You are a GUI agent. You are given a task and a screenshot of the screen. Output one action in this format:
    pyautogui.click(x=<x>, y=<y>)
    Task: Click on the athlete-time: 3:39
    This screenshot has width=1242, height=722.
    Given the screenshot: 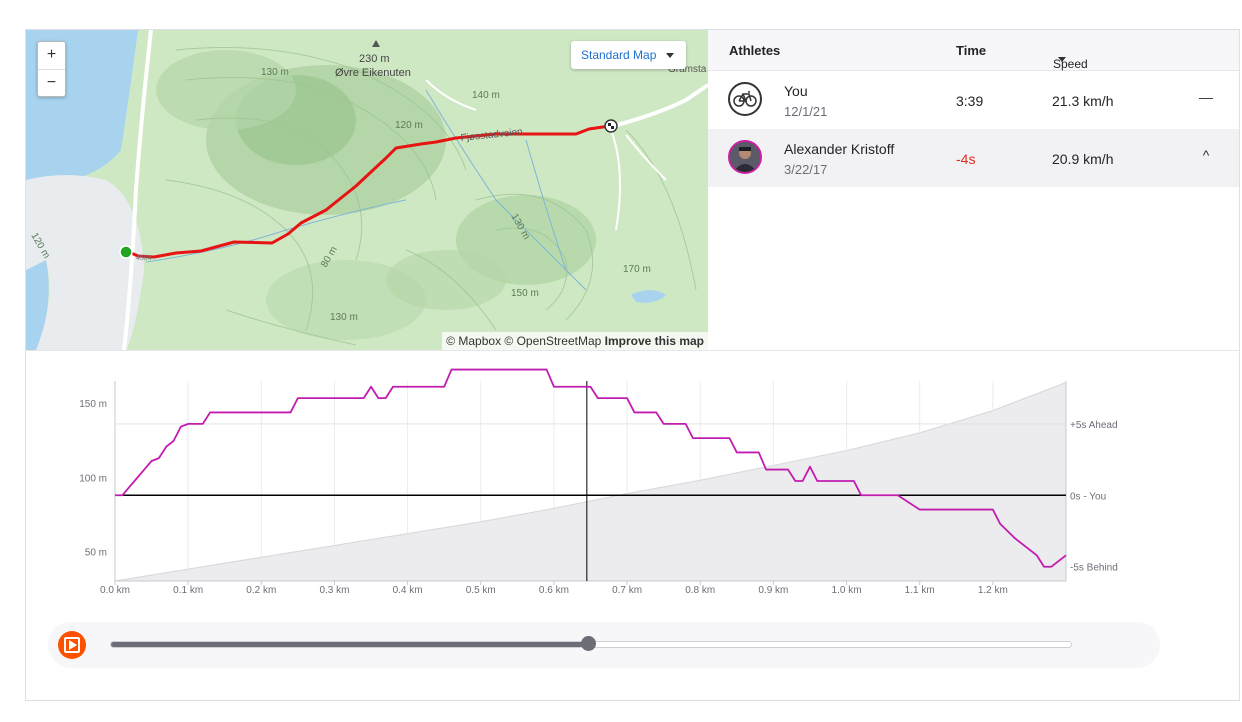 What is the action you would take?
    pyautogui.click(x=970, y=101)
    